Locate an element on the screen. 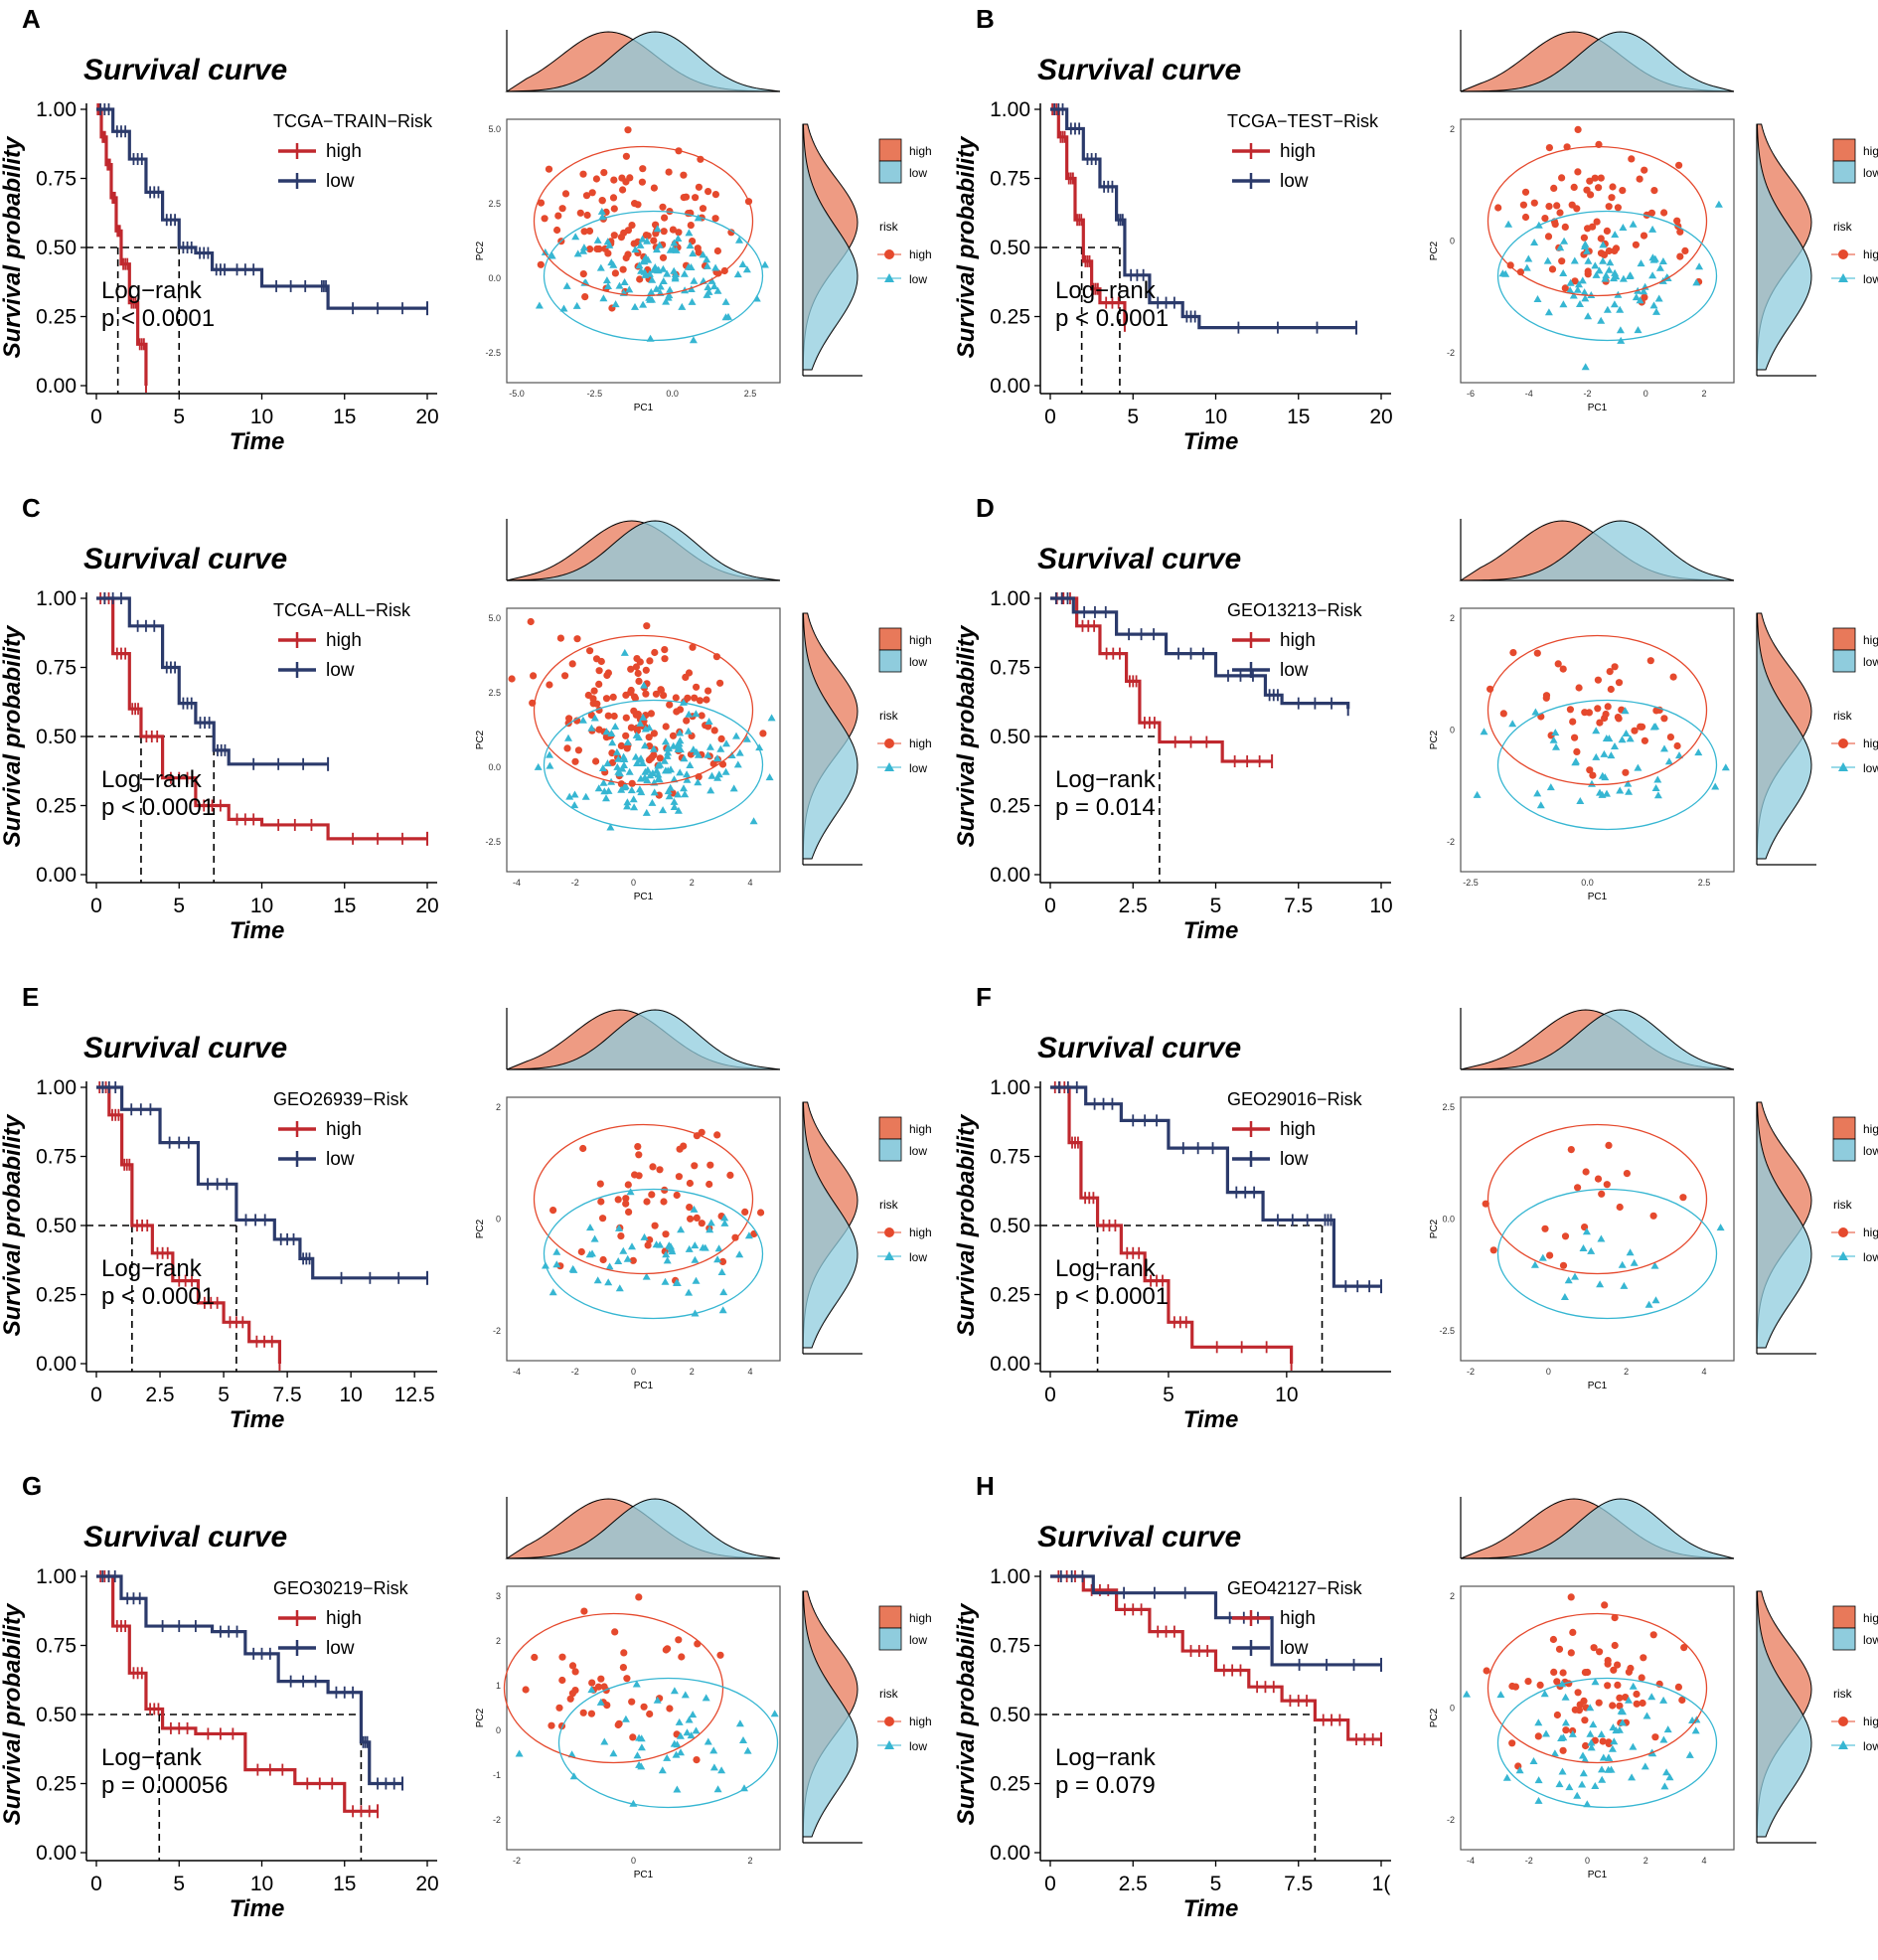 This screenshot has height=1960, width=1878. pca-legend-risk-high: high is located at coordinates (1871, 254).